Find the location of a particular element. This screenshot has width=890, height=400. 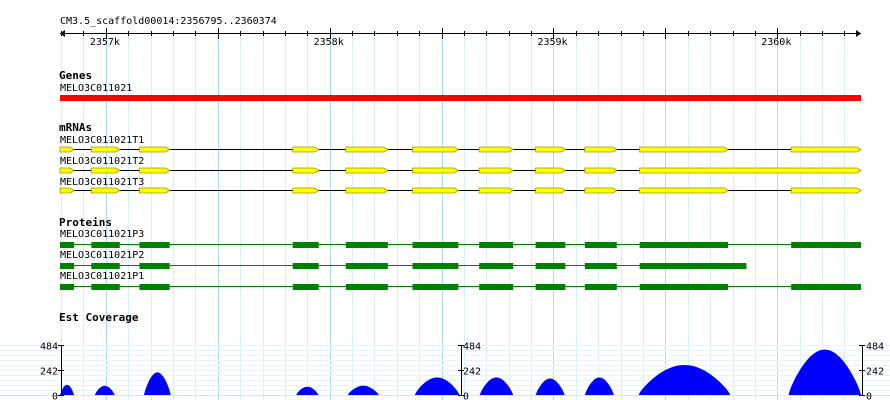

coverage-track-title: Est Coverage is located at coordinates (99, 317).